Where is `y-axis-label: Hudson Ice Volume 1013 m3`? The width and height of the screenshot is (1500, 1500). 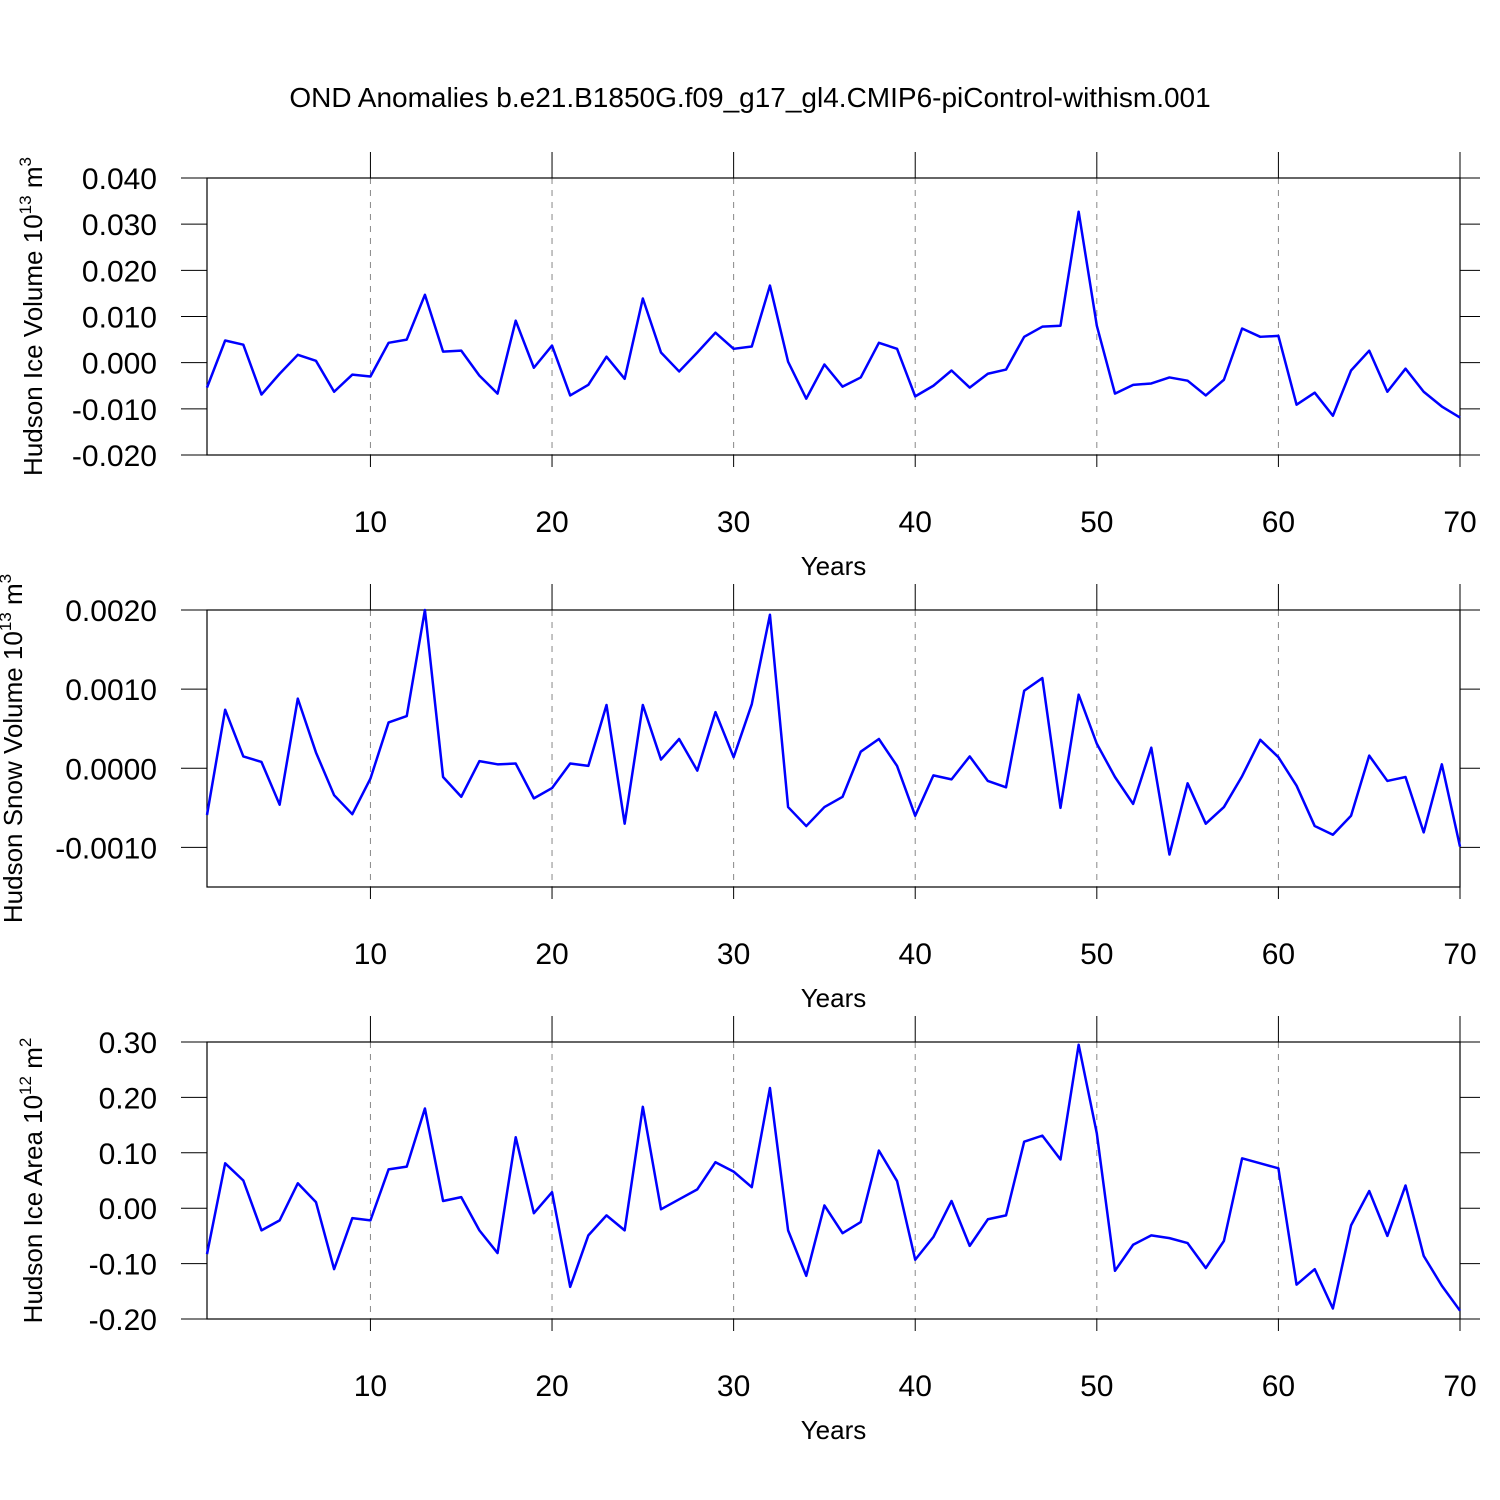
y-axis-label: Hudson Ice Volume 1013 m3 is located at coordinates (32, 316).